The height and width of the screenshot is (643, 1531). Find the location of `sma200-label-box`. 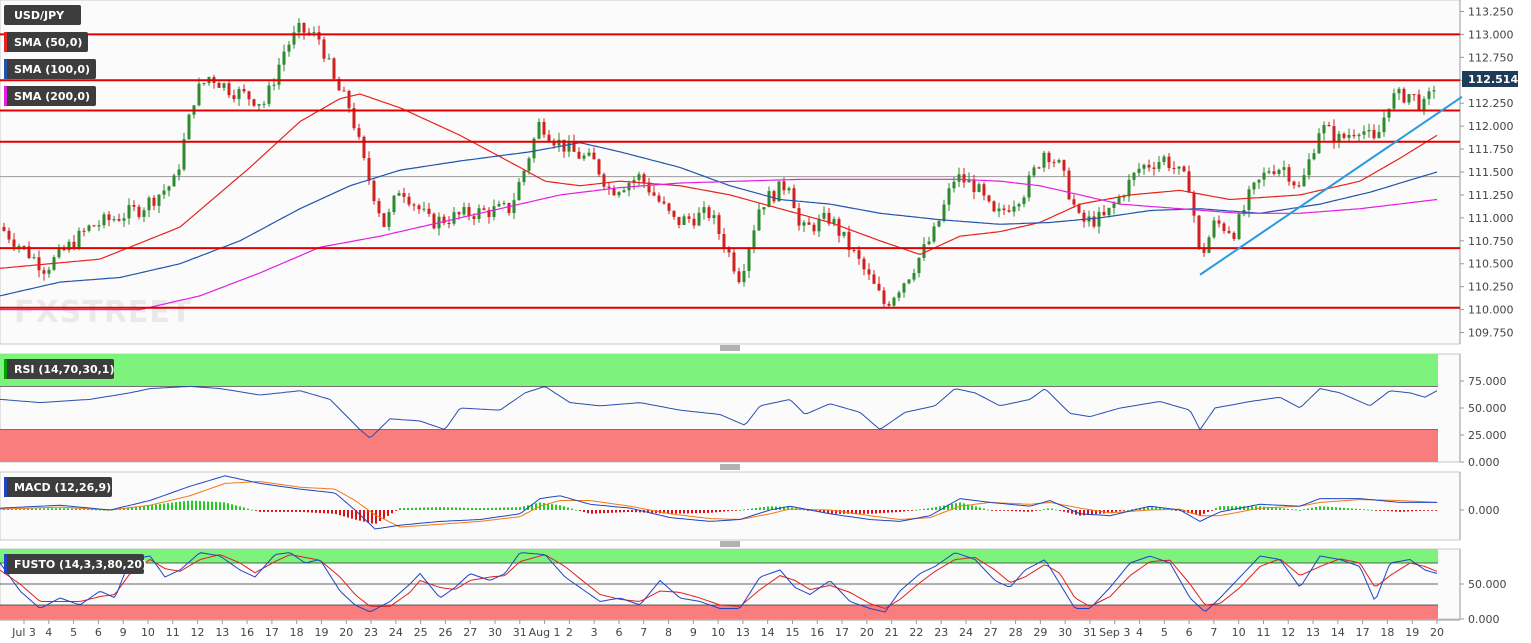

sma200-label-box is located at coordinates (50, 96).